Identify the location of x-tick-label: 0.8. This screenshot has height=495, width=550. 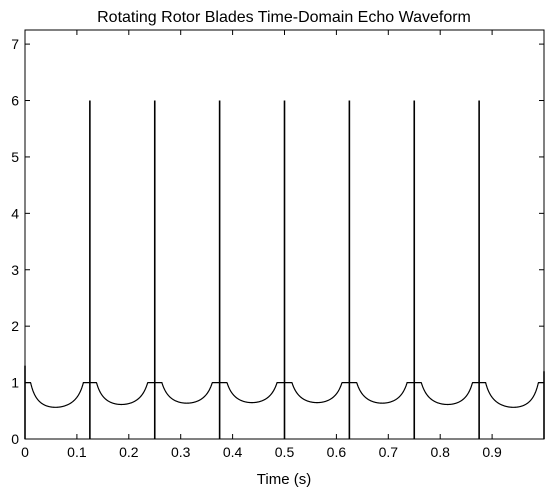
(440, 452).